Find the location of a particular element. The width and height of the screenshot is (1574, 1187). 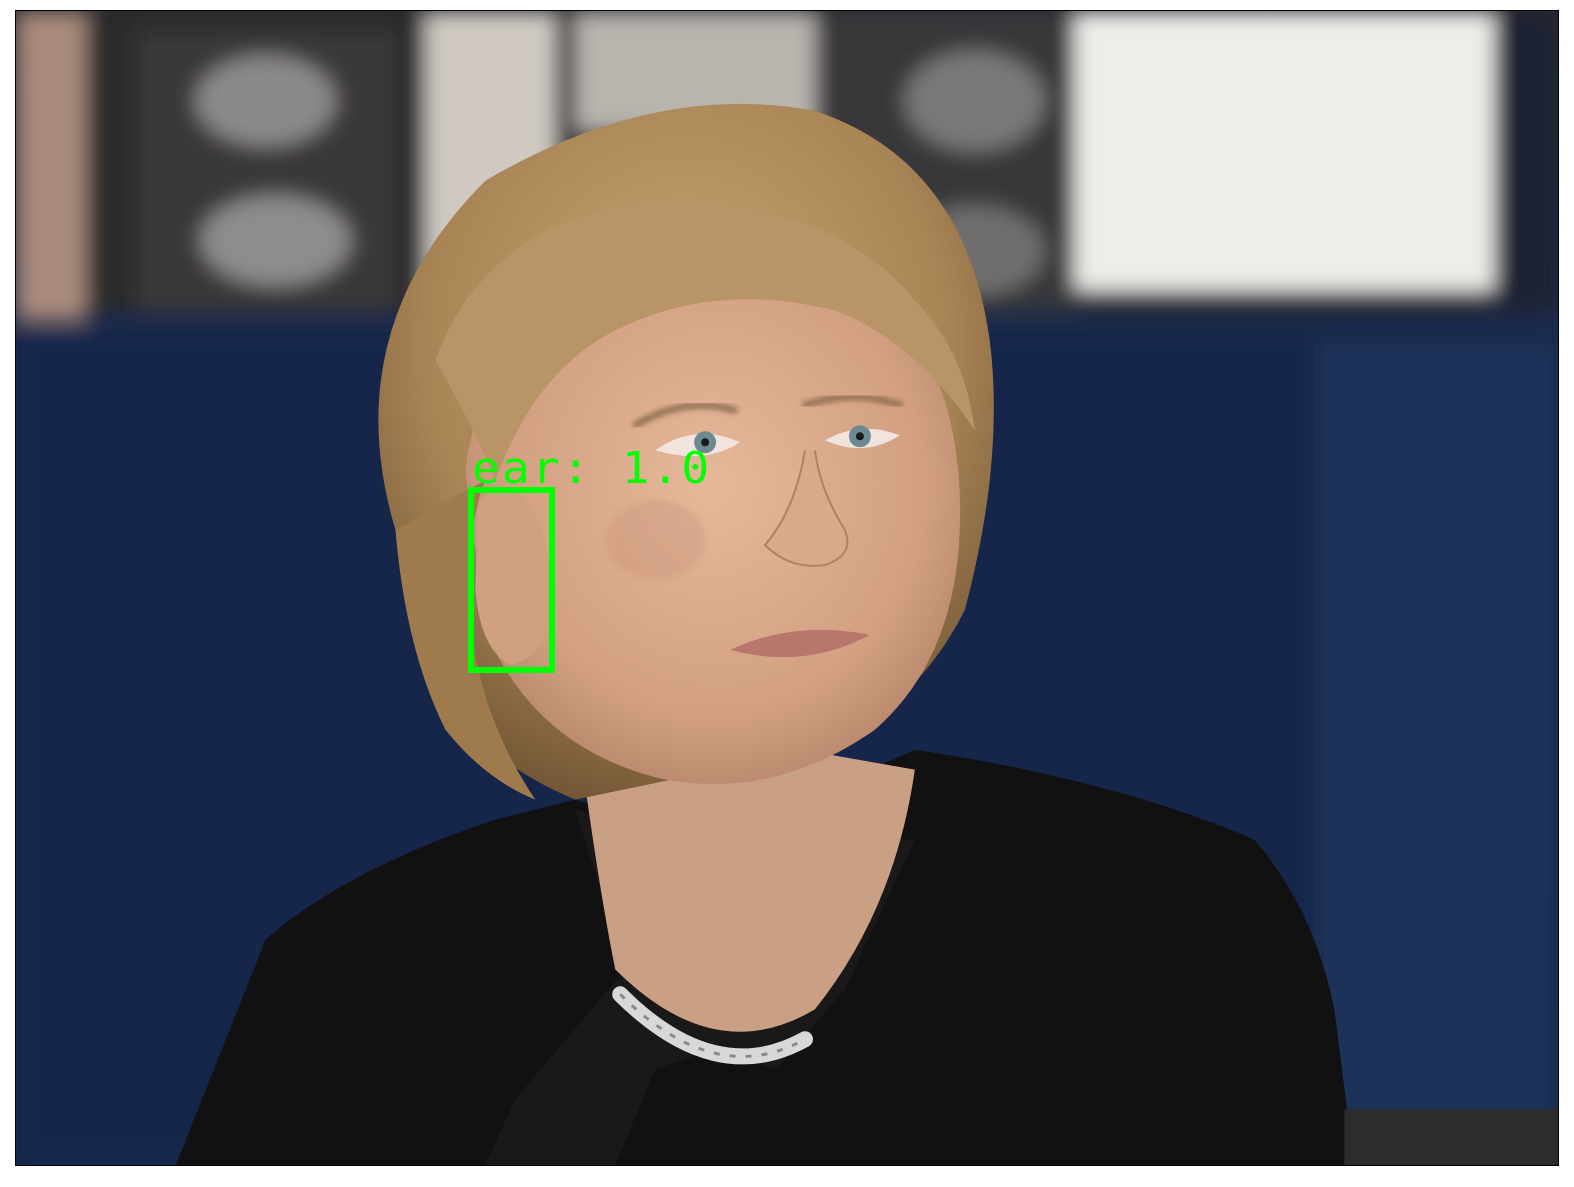

left-eye is located at coordinates (698, 444).